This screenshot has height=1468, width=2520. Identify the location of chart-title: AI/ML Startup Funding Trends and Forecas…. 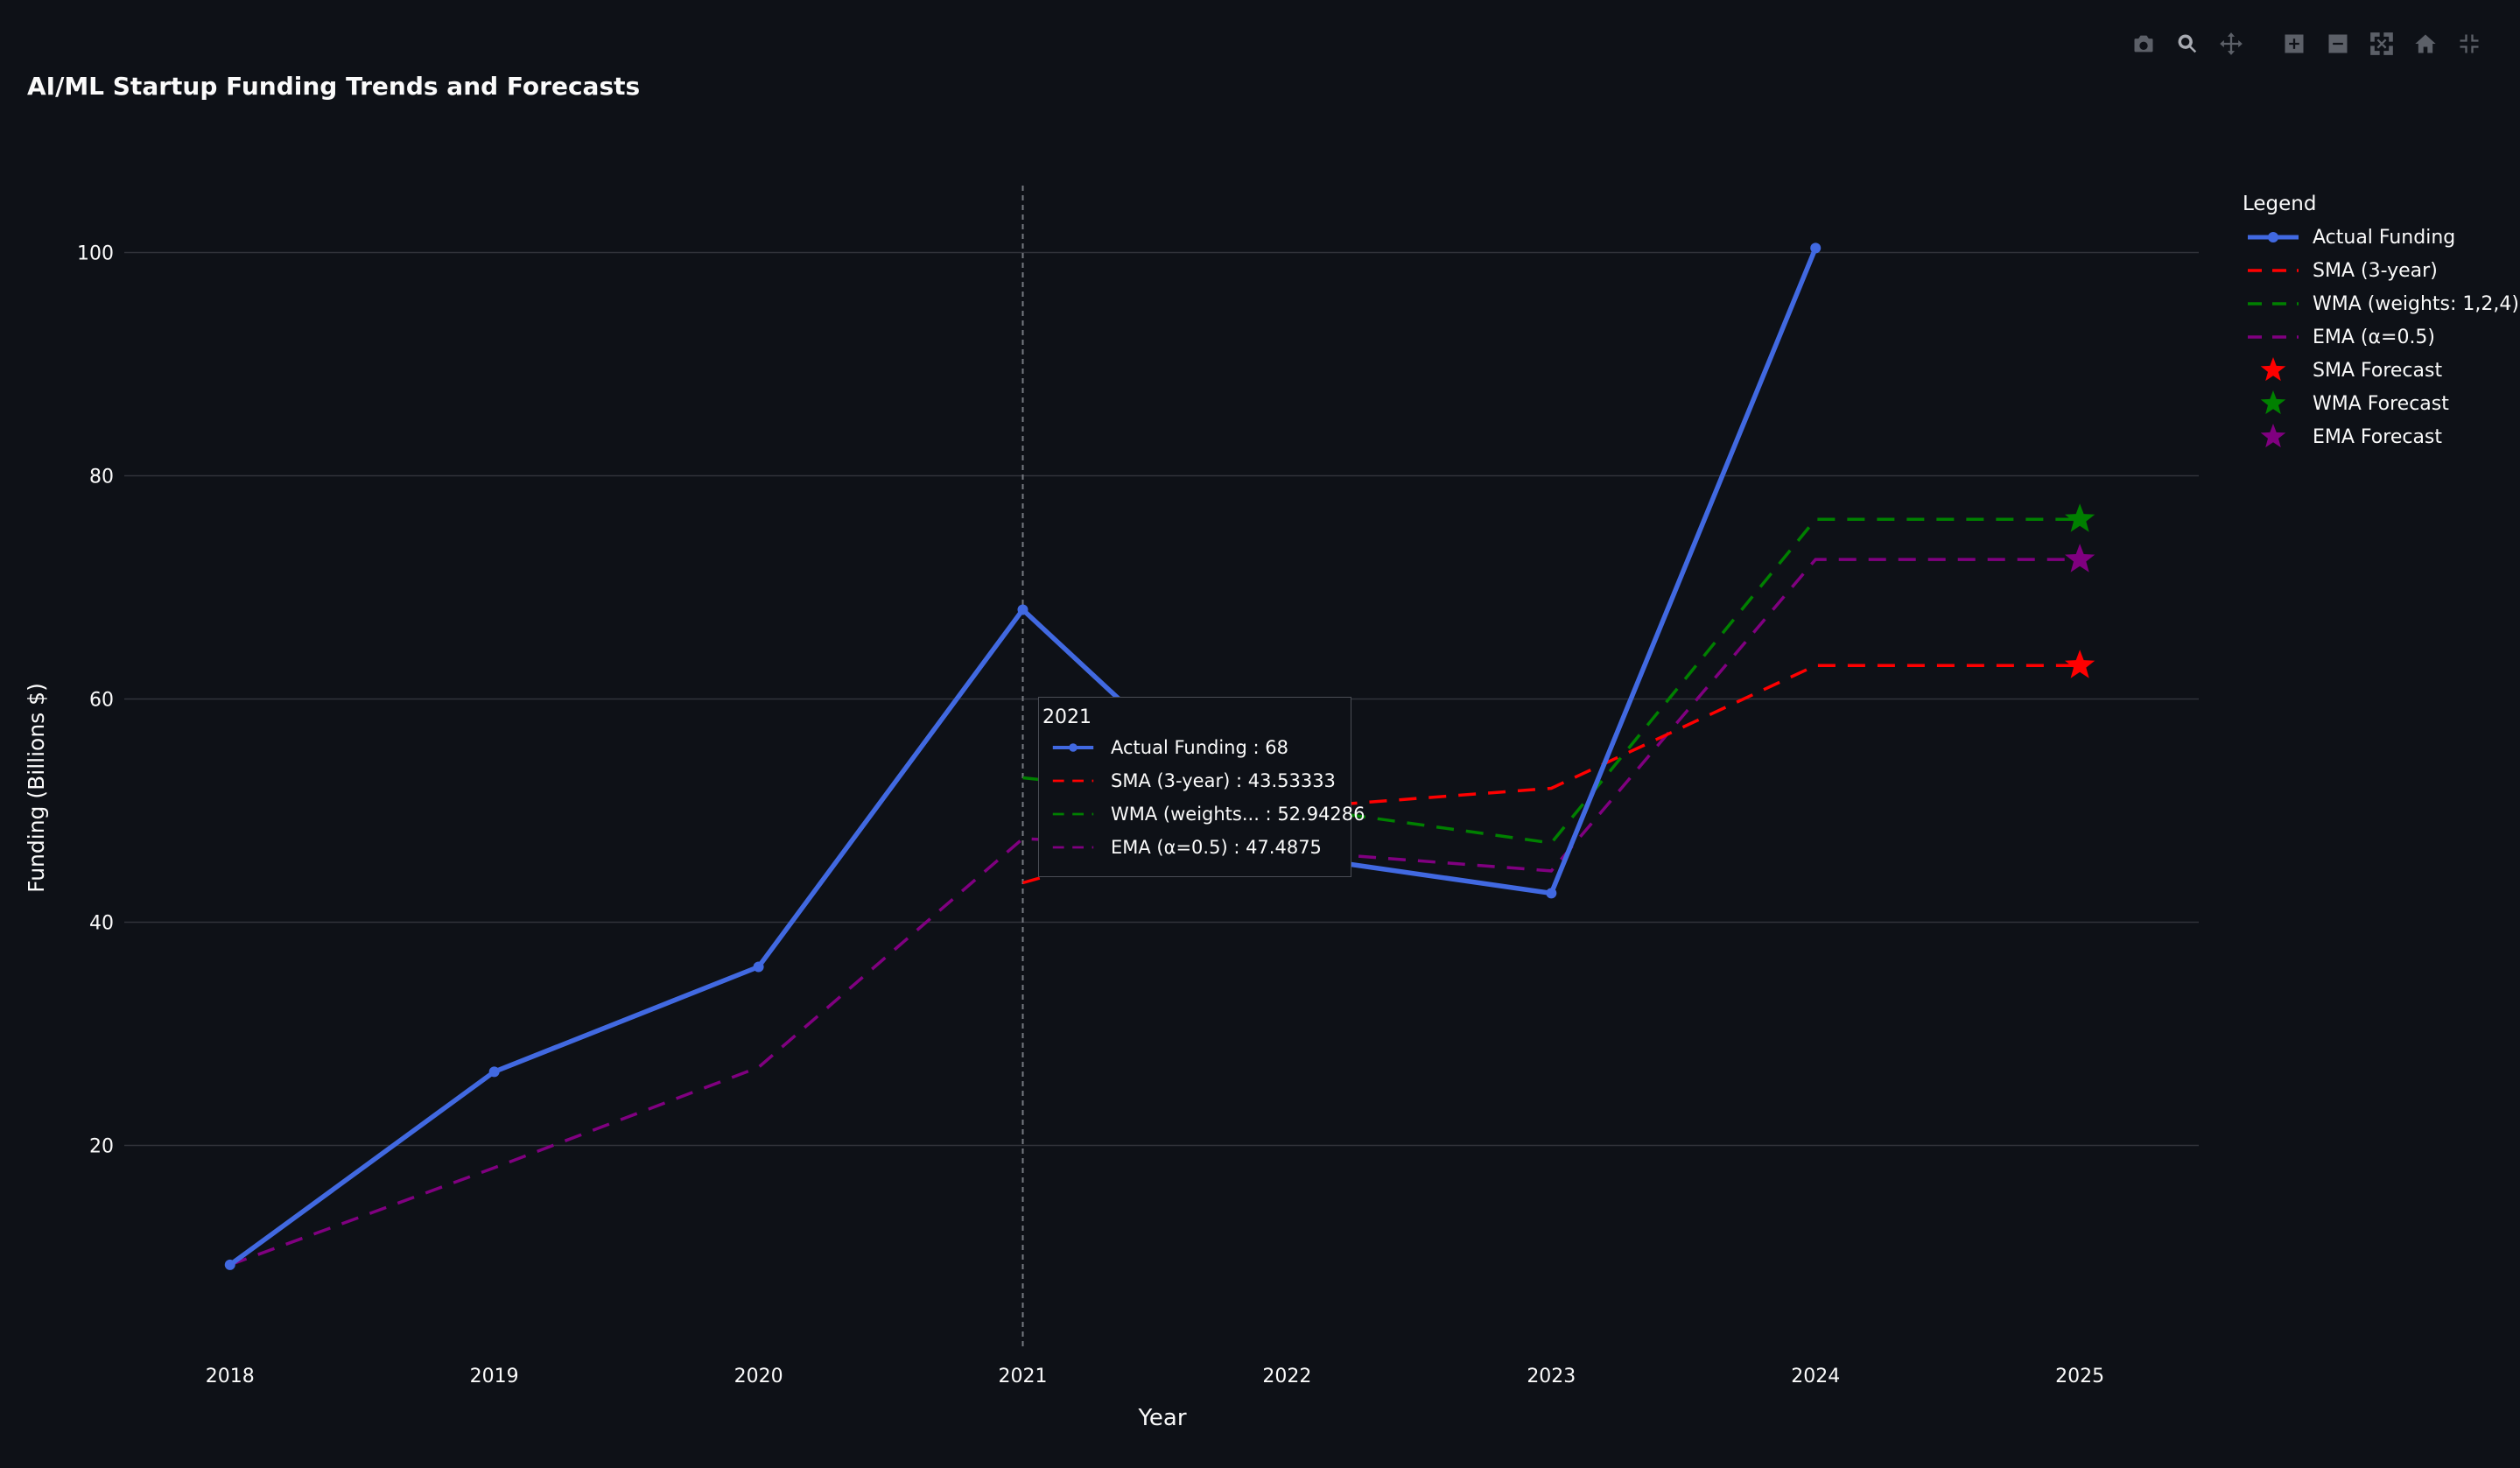
(334, 86).